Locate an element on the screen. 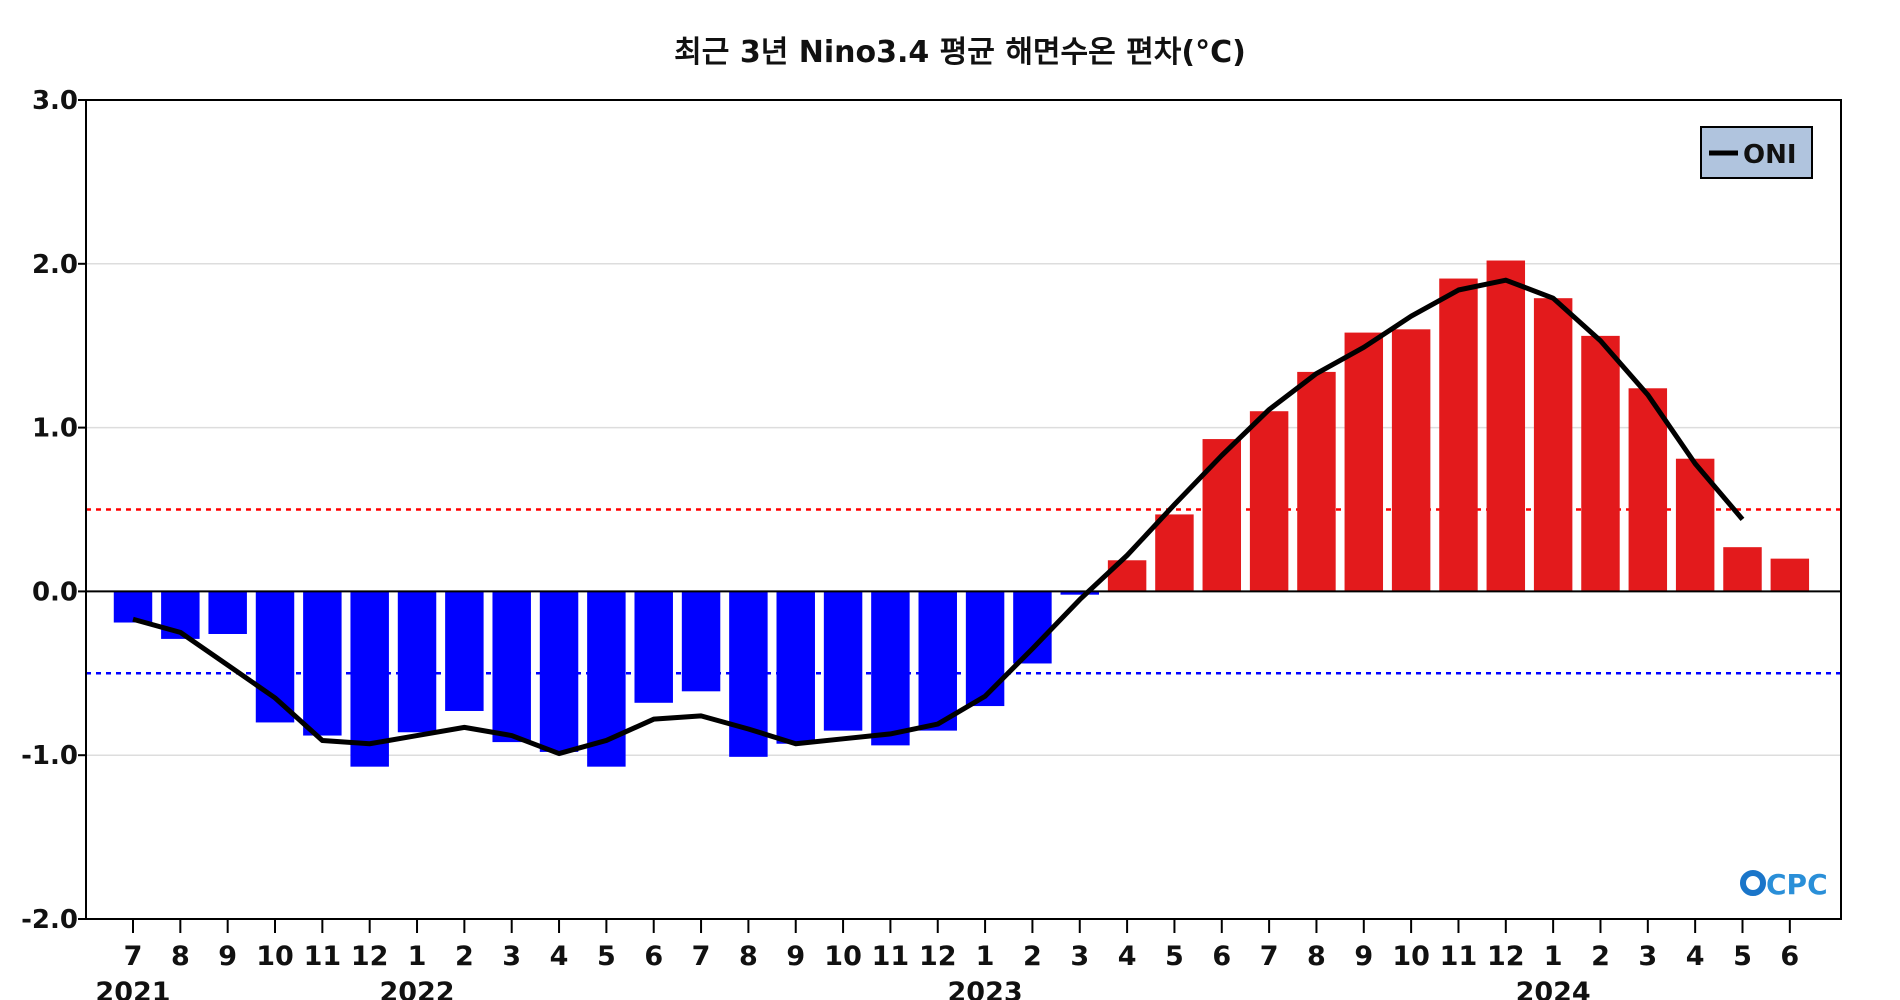 This screenshot has width=1900, height=1000. cpc-logo: CPC is located at coordinates (1784, 884).